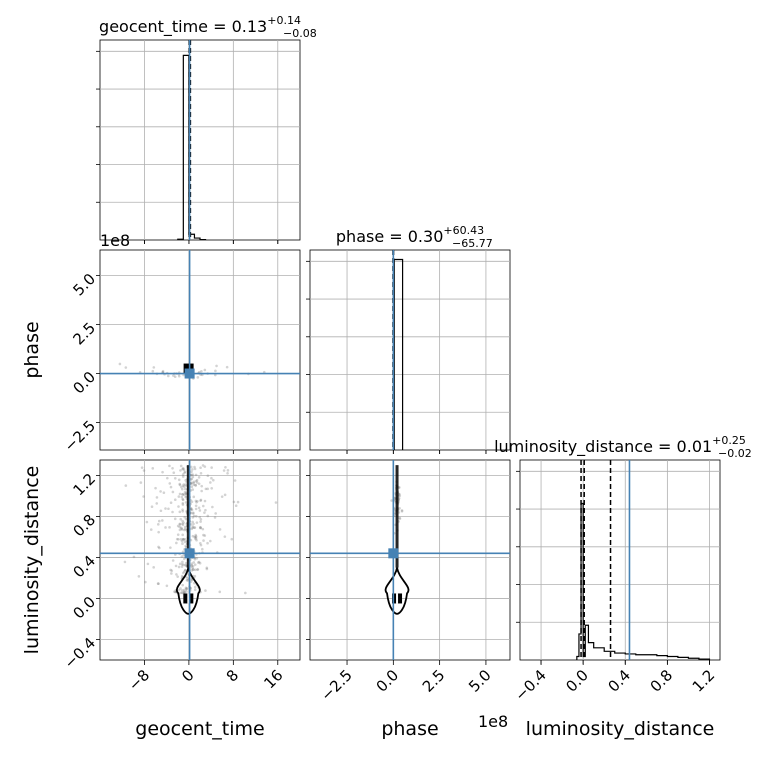 This screenshot has height=764, width=760. What do you see at coordinates (300, 33) in the screenshot?
I see `title-minus: −0.08` at bounding box center [300, 33].